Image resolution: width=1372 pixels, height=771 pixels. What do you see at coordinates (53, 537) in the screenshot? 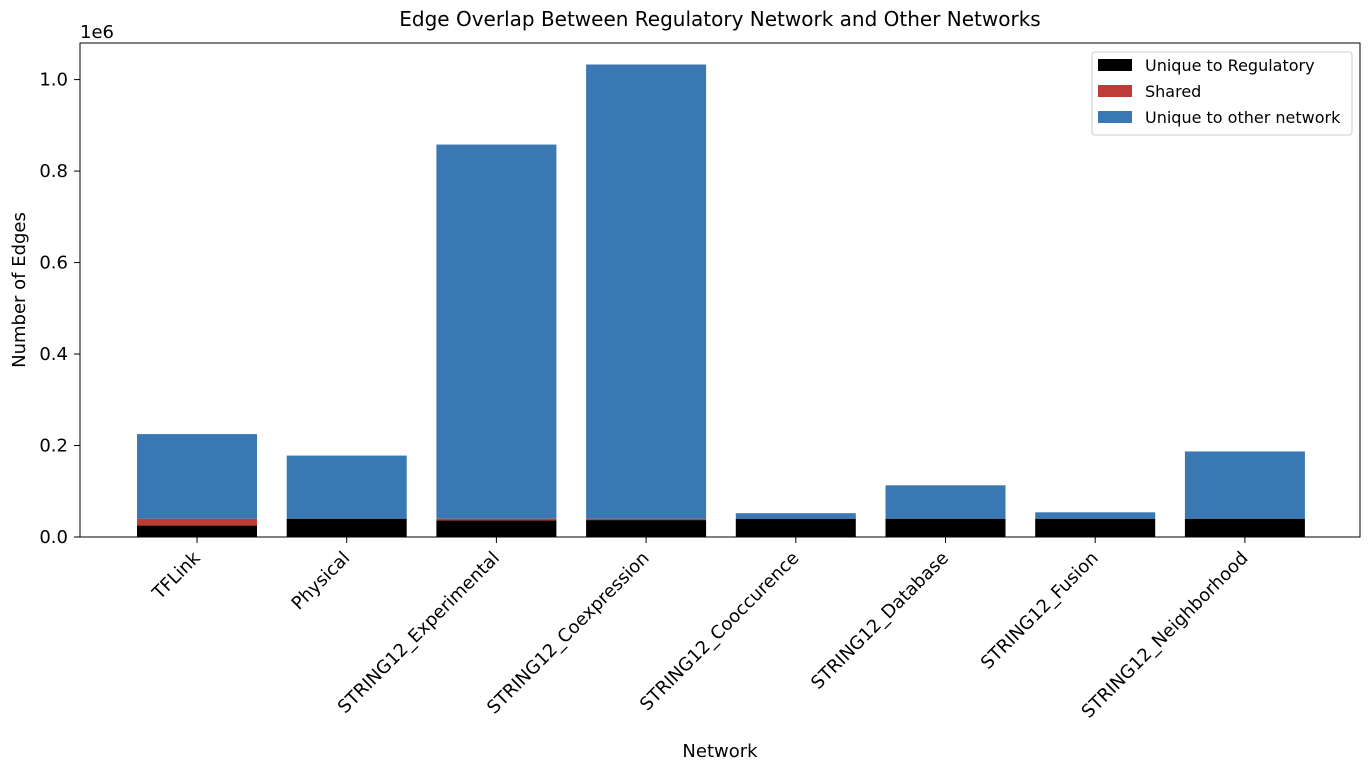
I see `y-tick-label: 0.0` at bounding box center [53, 537].